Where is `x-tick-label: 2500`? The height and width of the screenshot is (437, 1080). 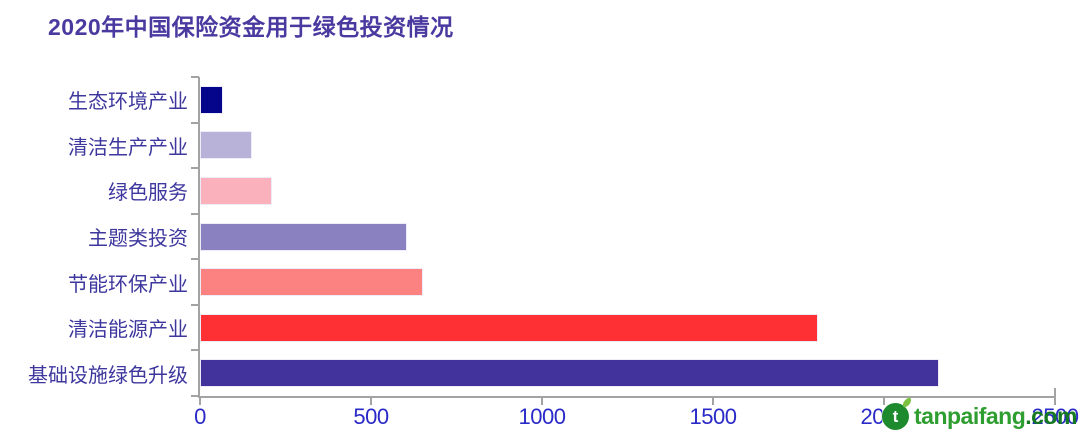
x-tick-label: 2500 is located at coordinates (1055, 416).